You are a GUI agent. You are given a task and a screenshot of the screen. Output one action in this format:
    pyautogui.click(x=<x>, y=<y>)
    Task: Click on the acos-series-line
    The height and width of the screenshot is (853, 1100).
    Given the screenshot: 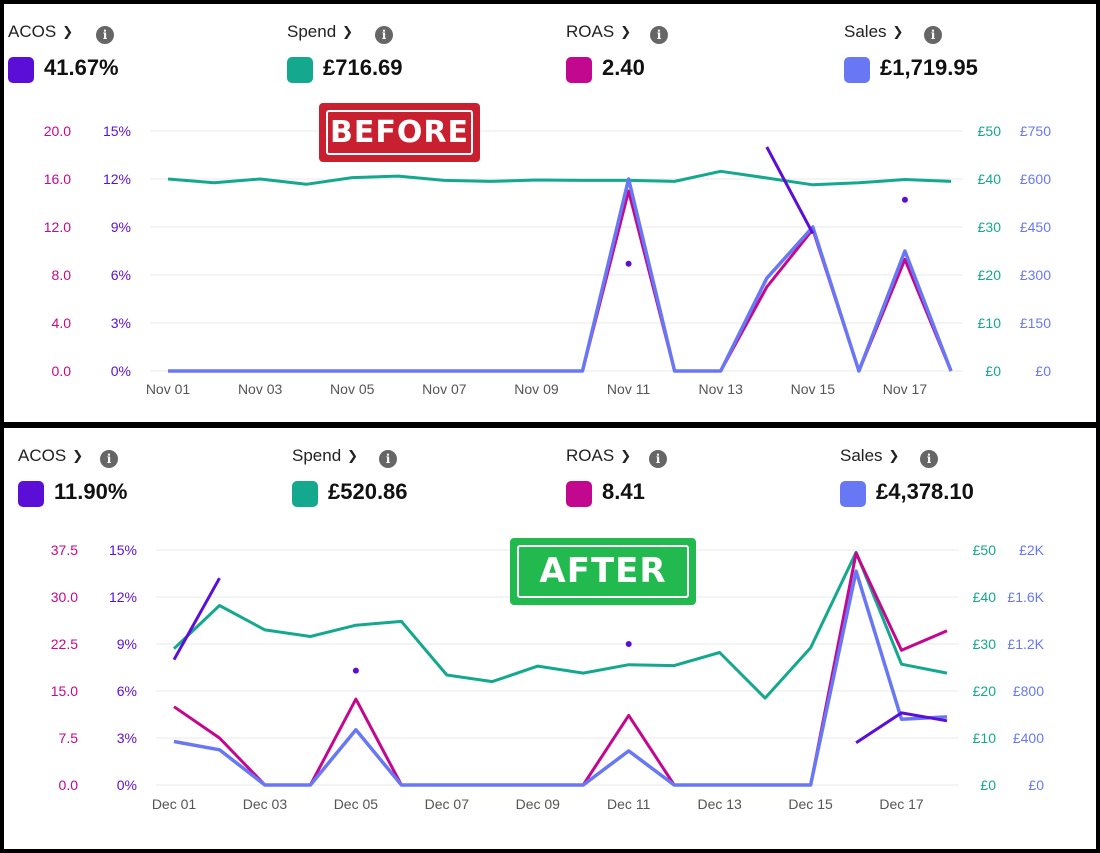 What is the action you would take?
    pyautogui.click(x=196, y=619)
    